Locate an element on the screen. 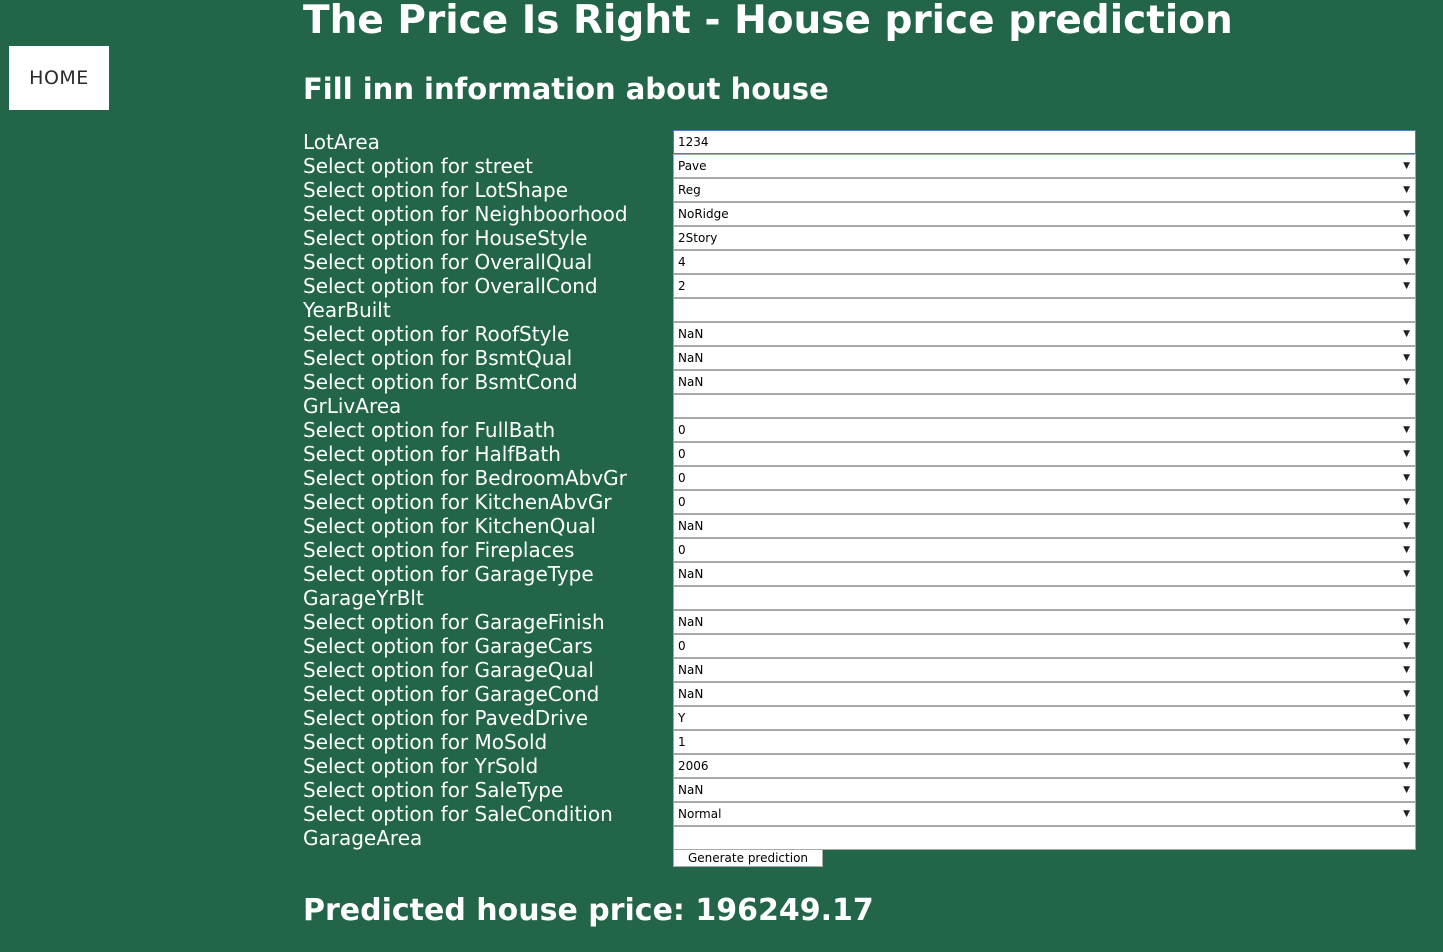 Image resolution: width=1443 pixels, height=952 pixels. street-select: Pave ▼ is located at coordinates (1044, 166).